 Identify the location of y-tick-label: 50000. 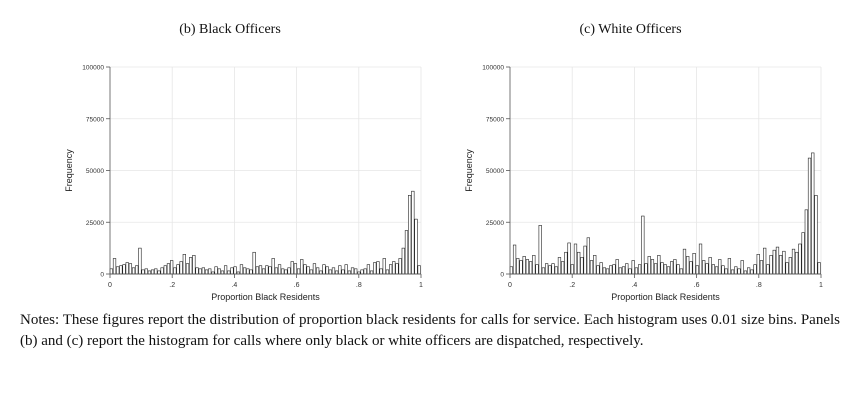
(495, 171).